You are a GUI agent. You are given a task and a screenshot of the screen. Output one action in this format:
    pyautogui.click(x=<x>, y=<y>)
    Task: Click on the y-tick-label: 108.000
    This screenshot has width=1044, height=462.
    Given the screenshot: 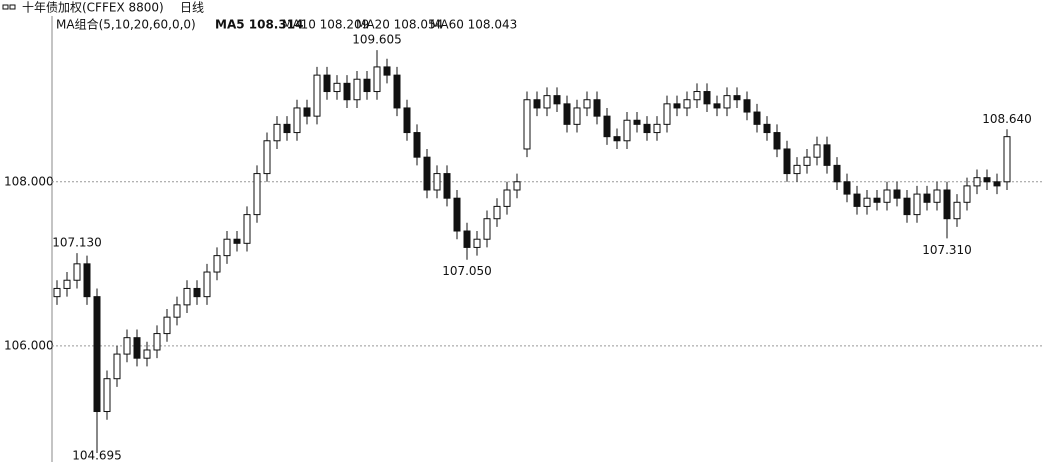 What is the action you would take?
    pyautogui.click(x=29, y=181)
    